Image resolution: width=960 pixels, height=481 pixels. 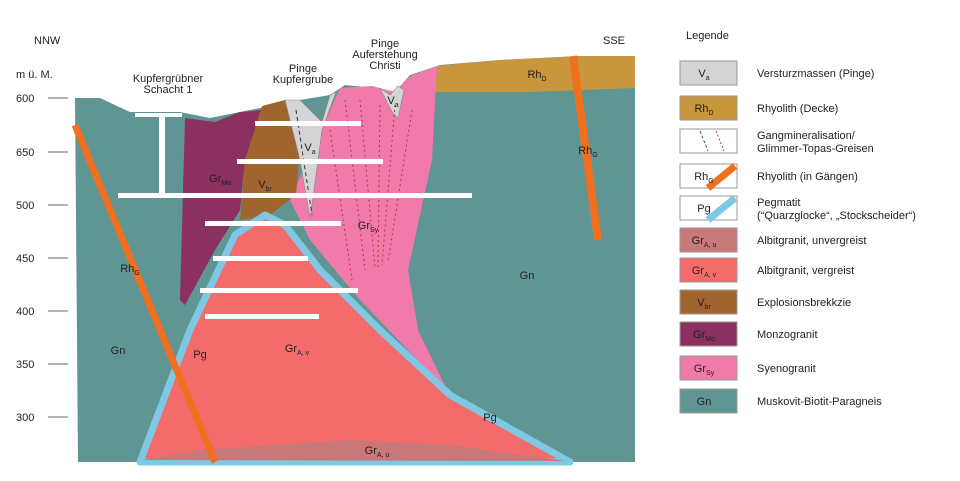 I want to click on legend-label: Monzogranit, so click(x=787, y=335).